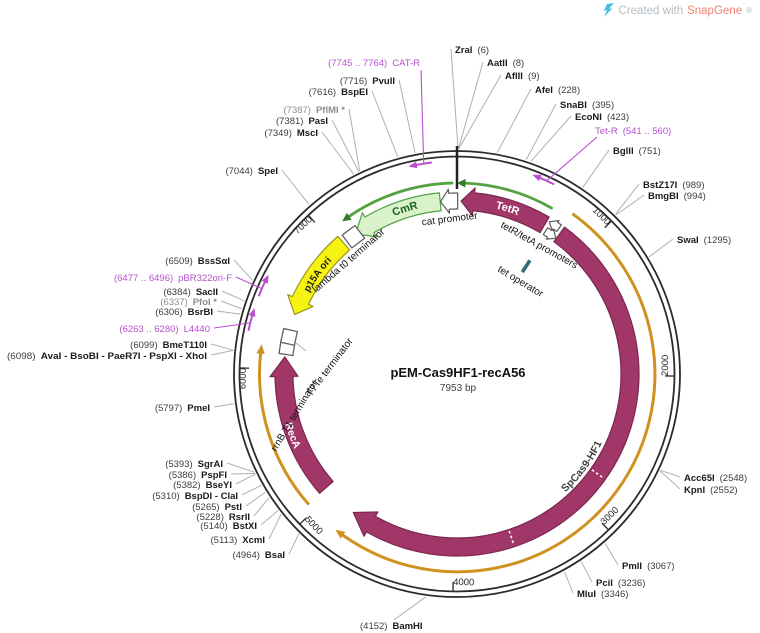 Image resolution: width=760 pixels, height=633 pixels. Describe the element at coordinates (184, 312) in the screenshot. I see `enzyme-label-bsrbi: (6306) BsrBI` at that location.